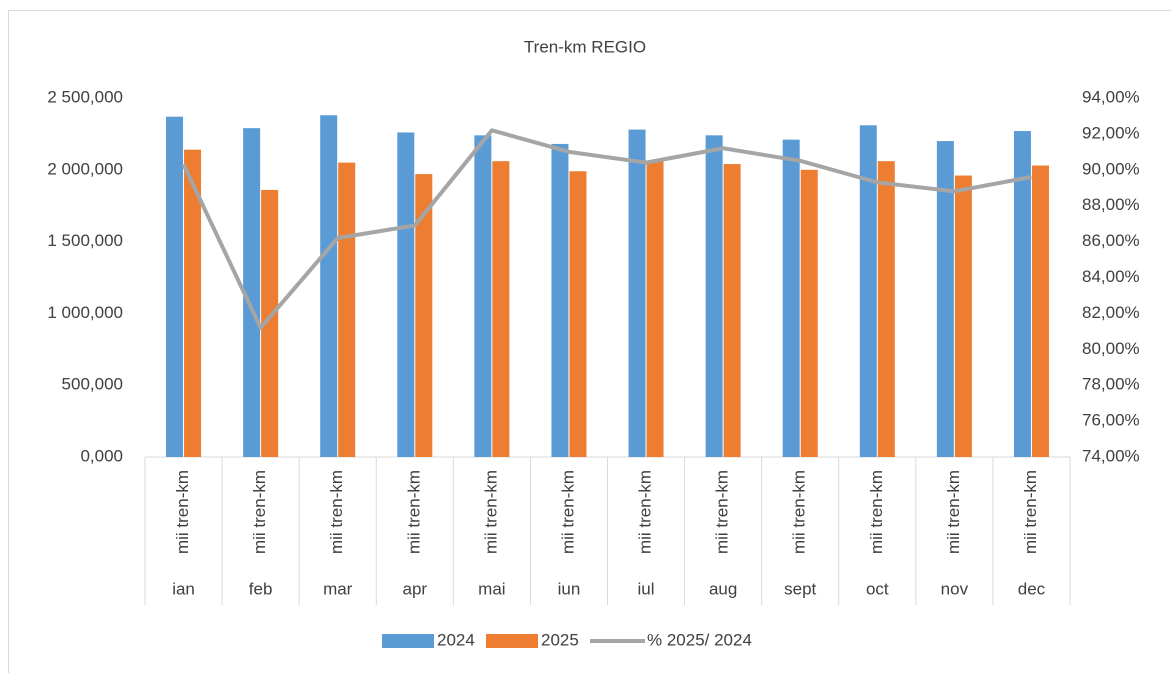 The height and width of the screenshot is (673, 1171). I want to click on y2-tick-label: 84,00%, so click(1111, 276).